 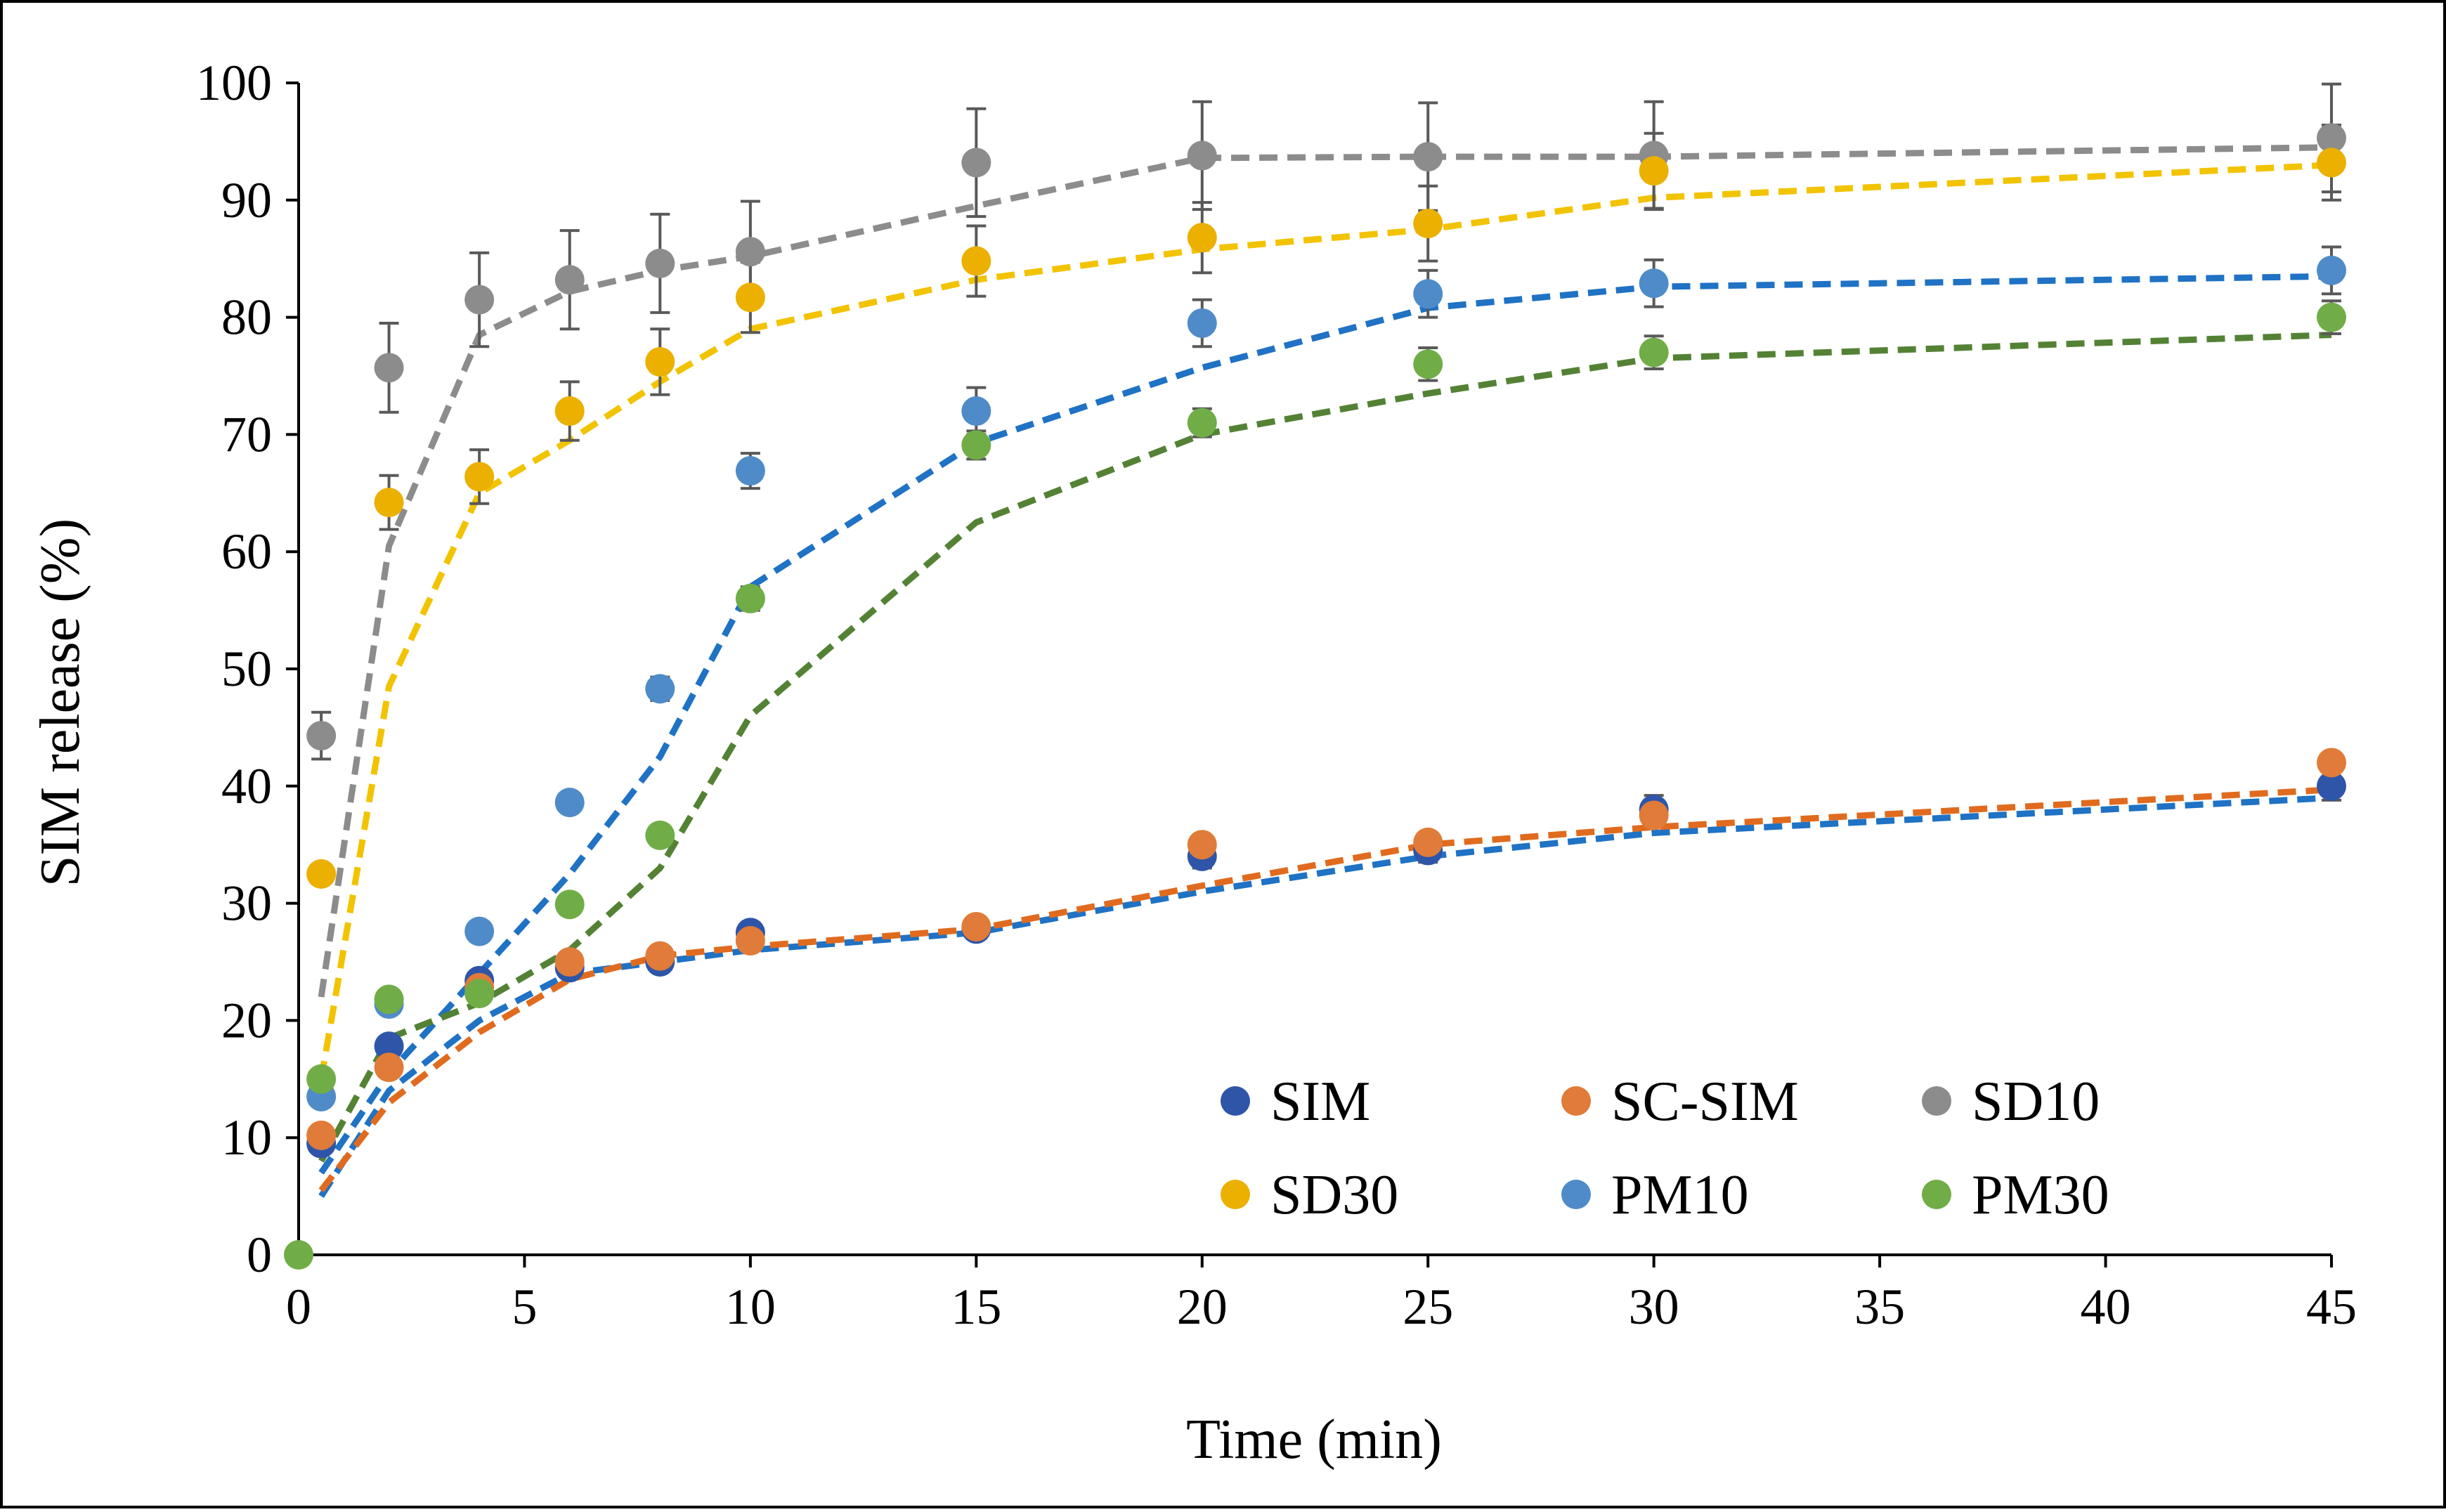 What do you see at coordinates (1235, 1101) in the screenshot?
I see `legend-marker-sim` at bounding box center [1235, 1101].